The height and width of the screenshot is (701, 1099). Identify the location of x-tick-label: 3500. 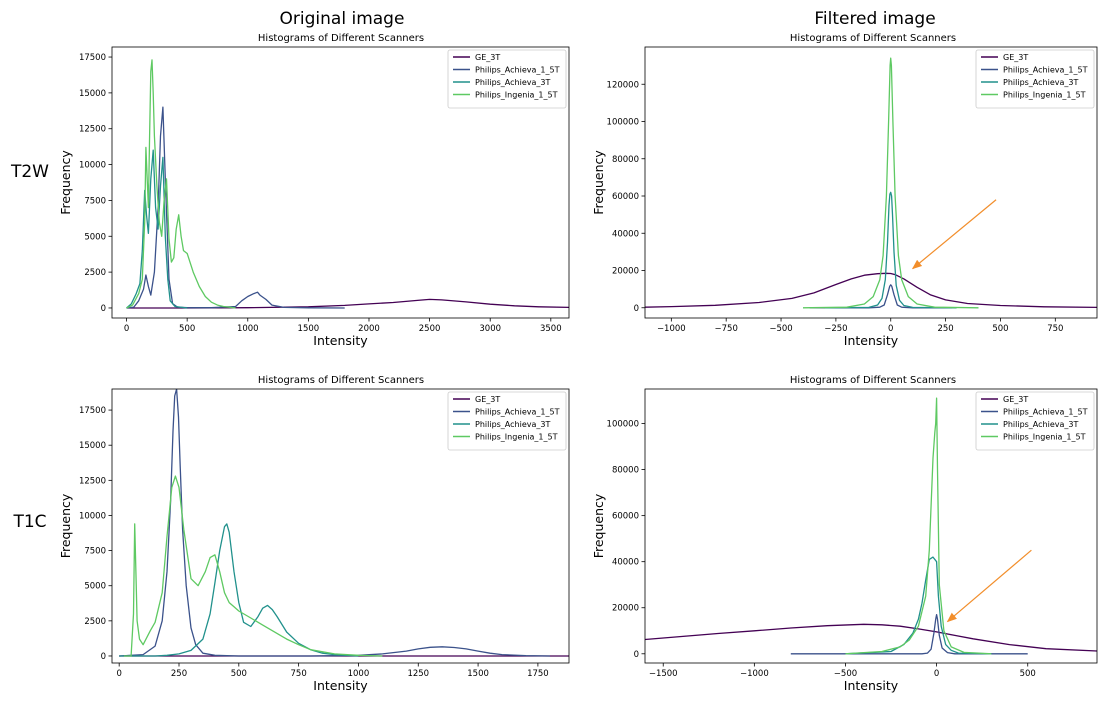
(551, 329).